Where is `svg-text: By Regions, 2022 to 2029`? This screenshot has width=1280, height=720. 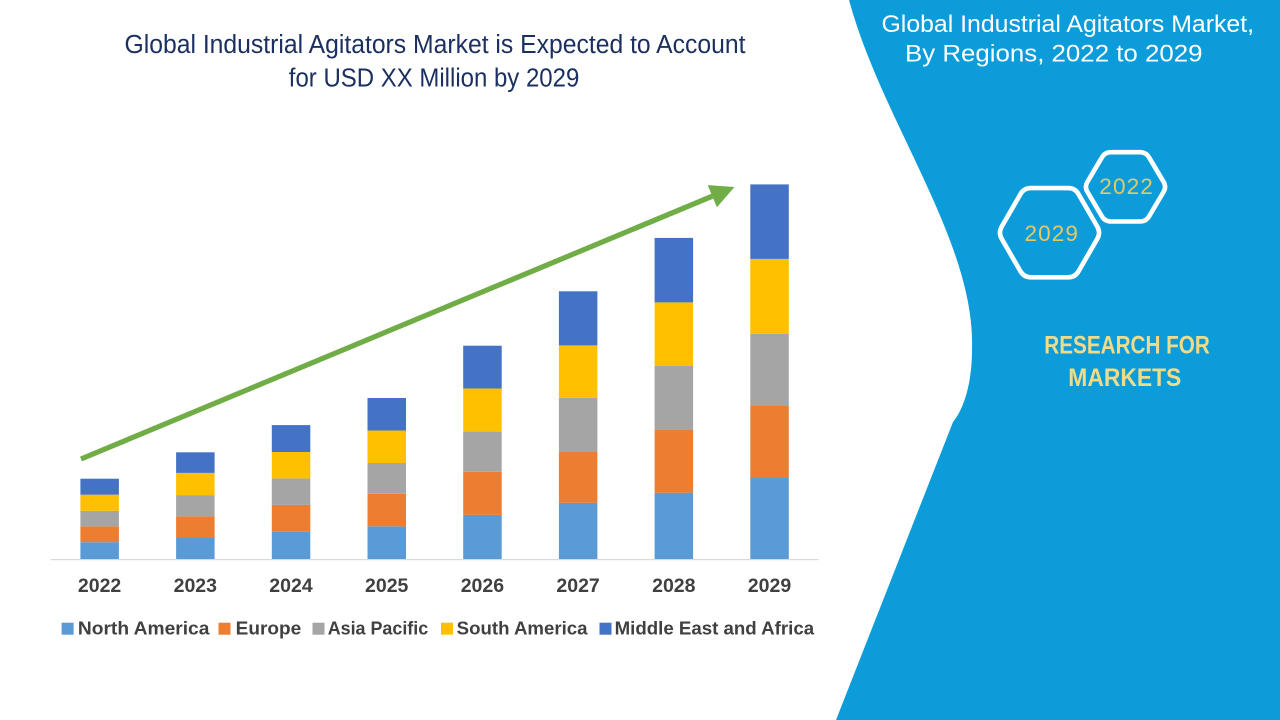
svg-text: By Regions, 2022 to 2029 is located at coordinates (1054, 53).